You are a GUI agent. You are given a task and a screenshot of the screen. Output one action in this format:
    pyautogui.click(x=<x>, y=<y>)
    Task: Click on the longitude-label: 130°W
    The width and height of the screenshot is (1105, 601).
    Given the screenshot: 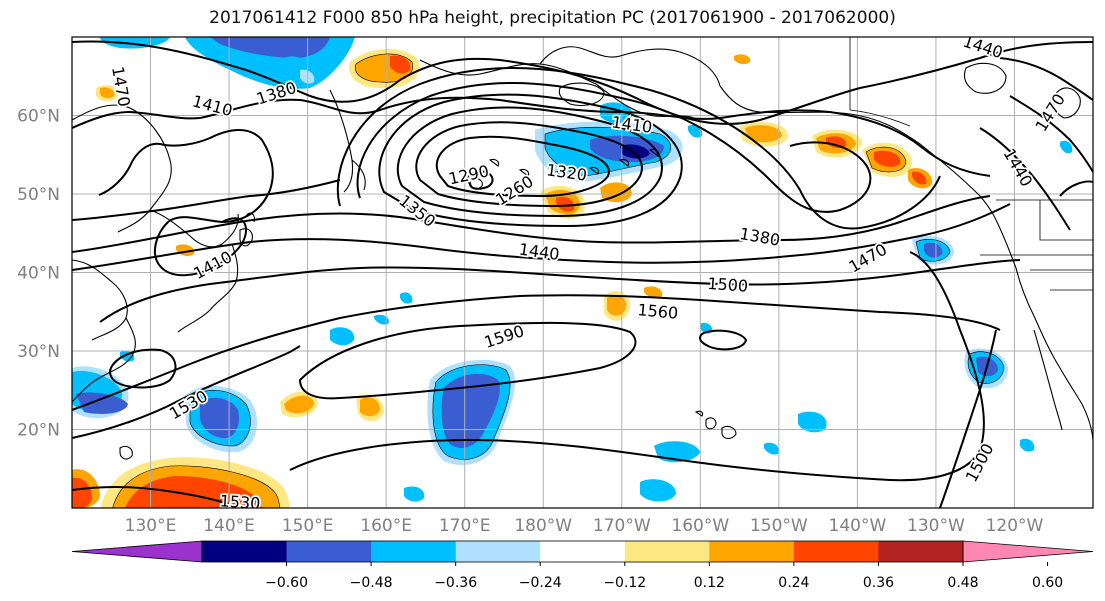 What is the action you would take?
    pyautogui.click(x=936, y=526)
    